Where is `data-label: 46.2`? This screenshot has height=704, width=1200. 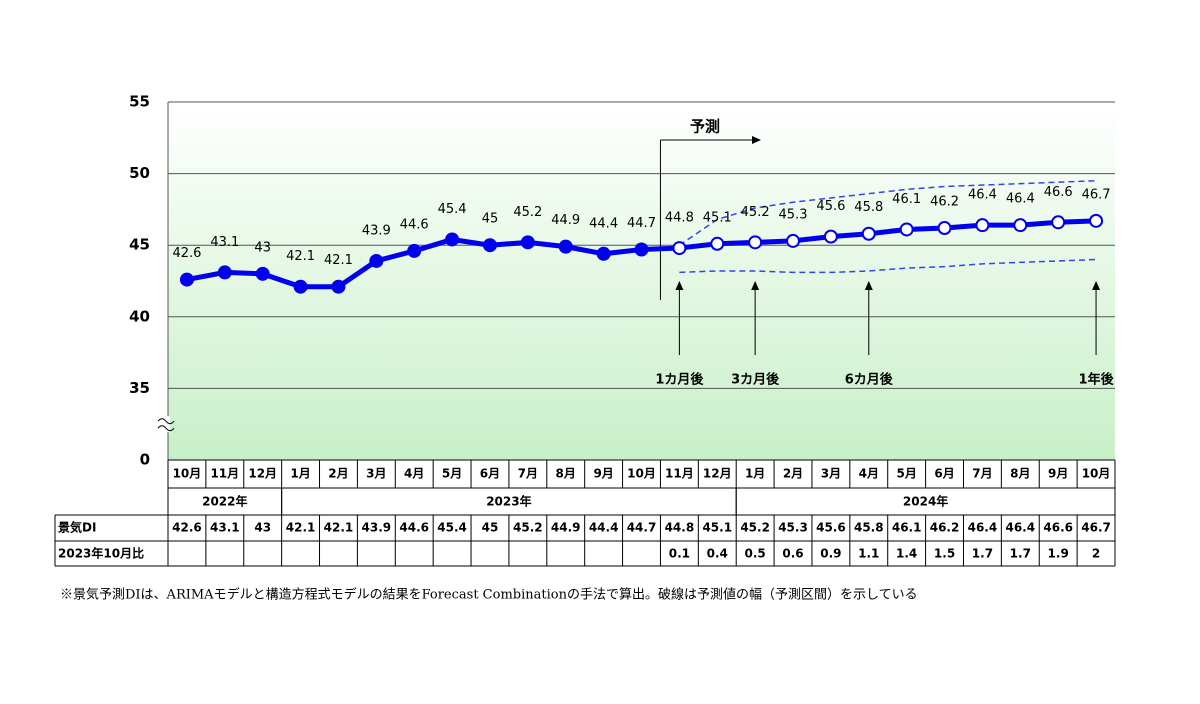 data-label: 46.2 is located at coordinates (944, 202).